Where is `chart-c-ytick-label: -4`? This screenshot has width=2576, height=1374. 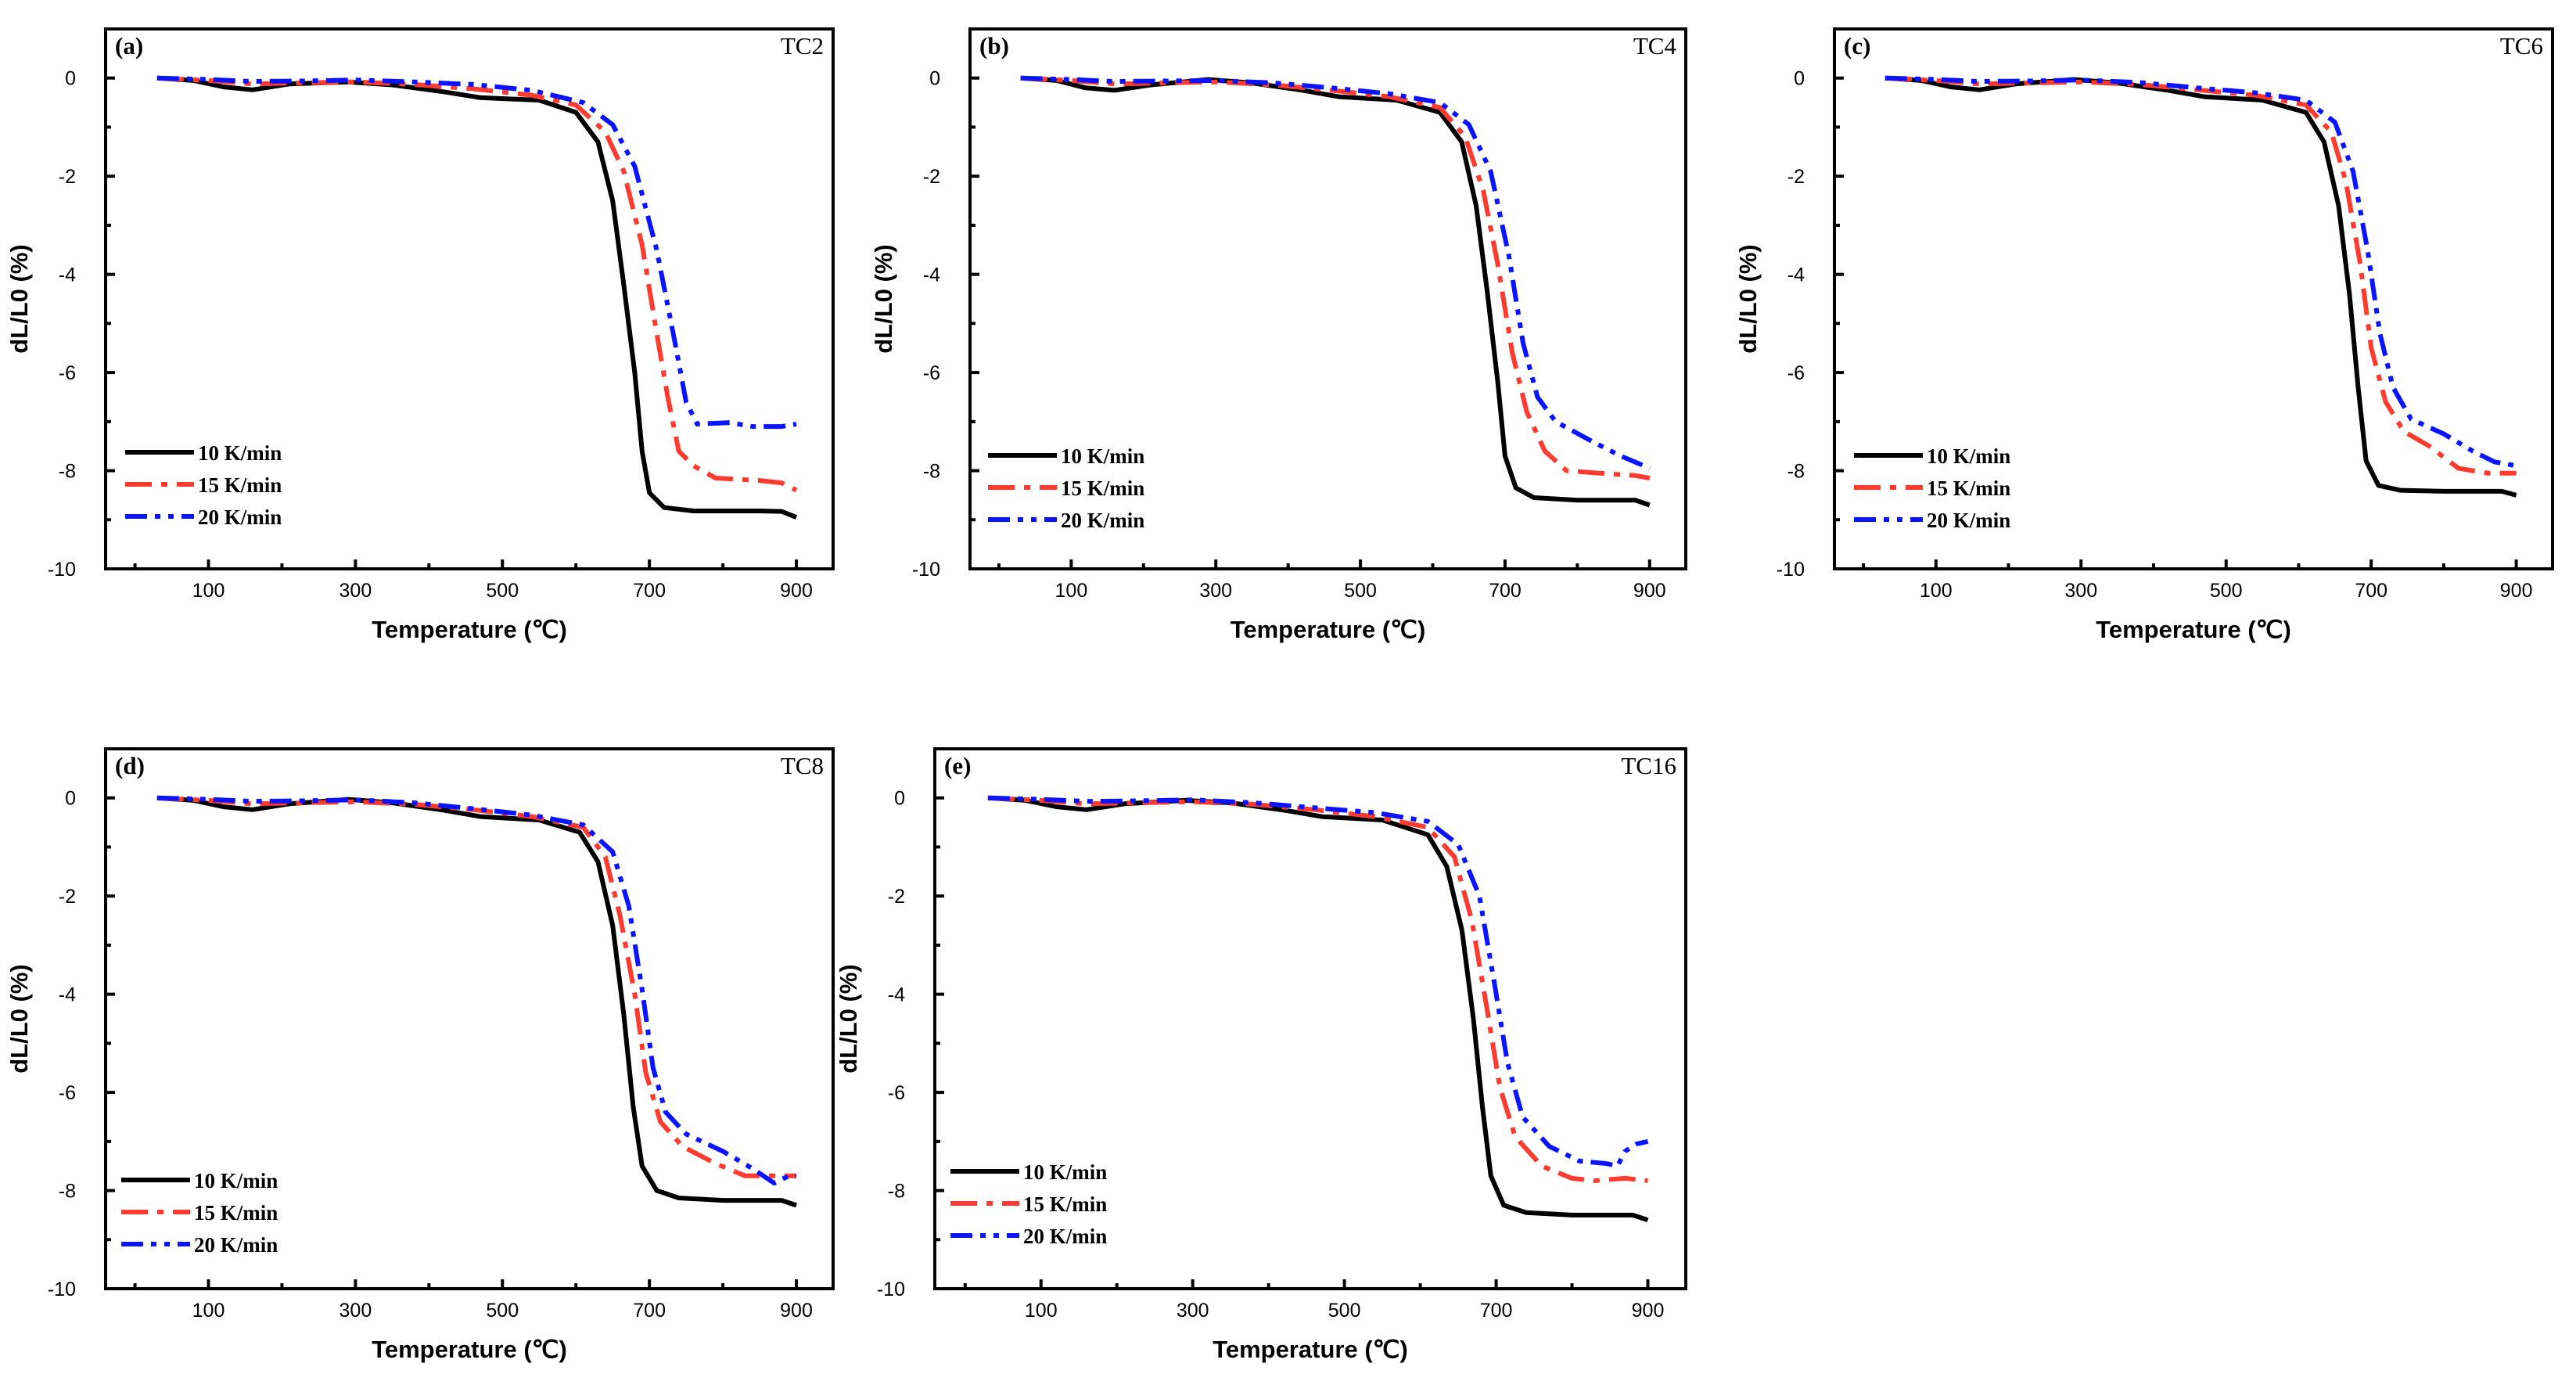
chart-c-ytick-label: -4 is located at coordinates (1796, 275).